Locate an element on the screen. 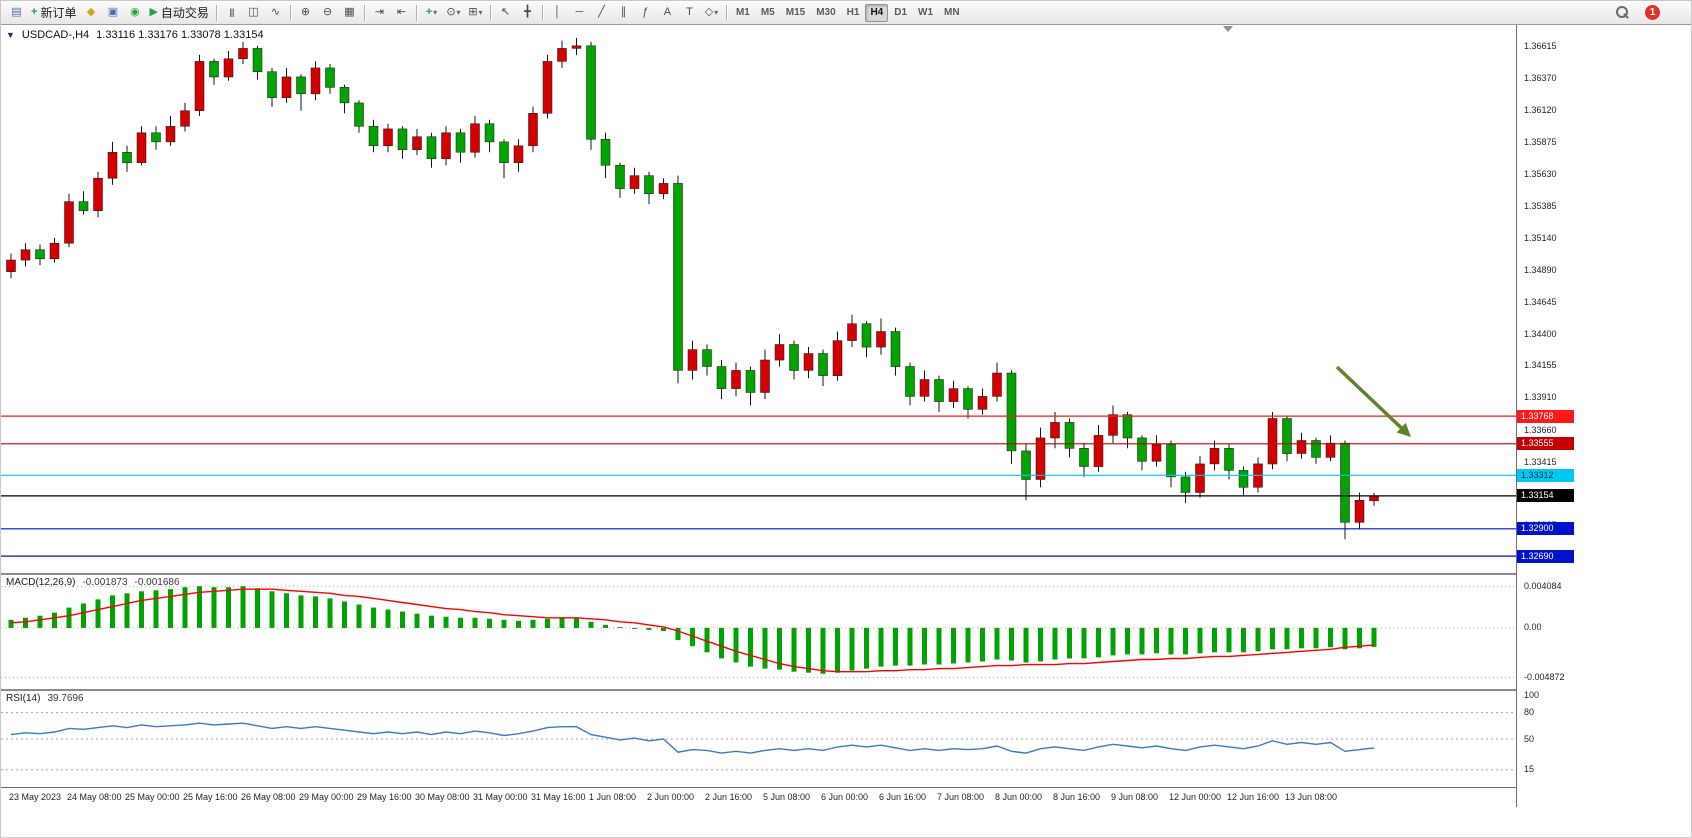  timeframe-h1-button: H1 is located at coordinates (853, 12).